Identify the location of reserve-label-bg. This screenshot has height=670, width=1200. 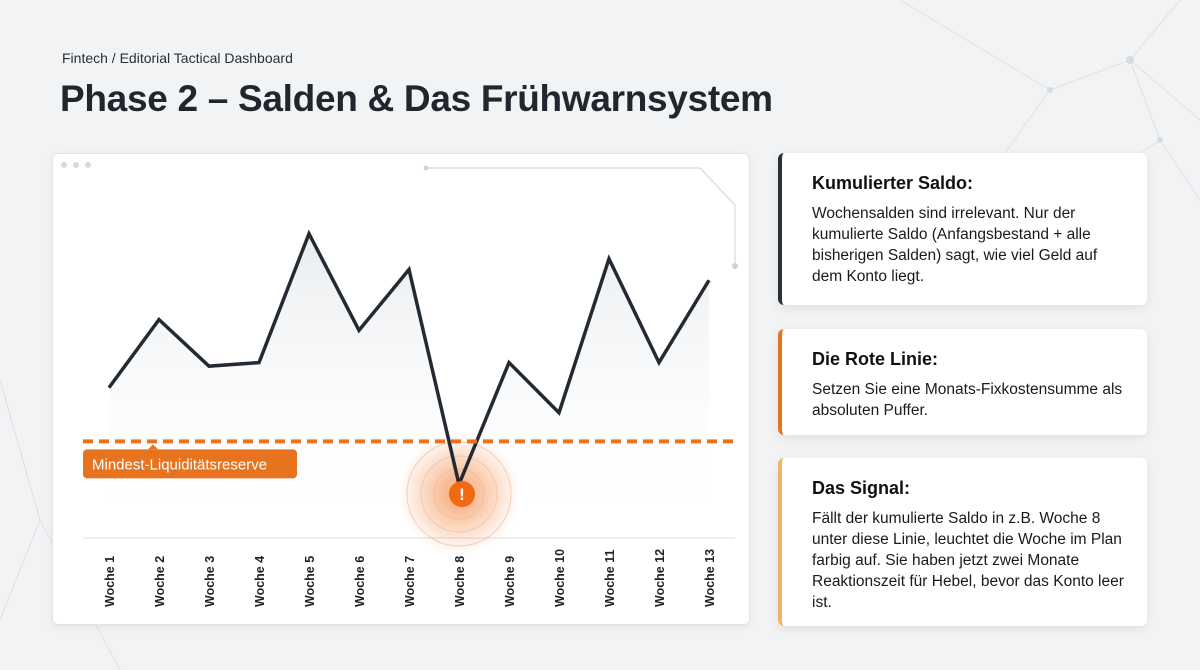
(190, 464).